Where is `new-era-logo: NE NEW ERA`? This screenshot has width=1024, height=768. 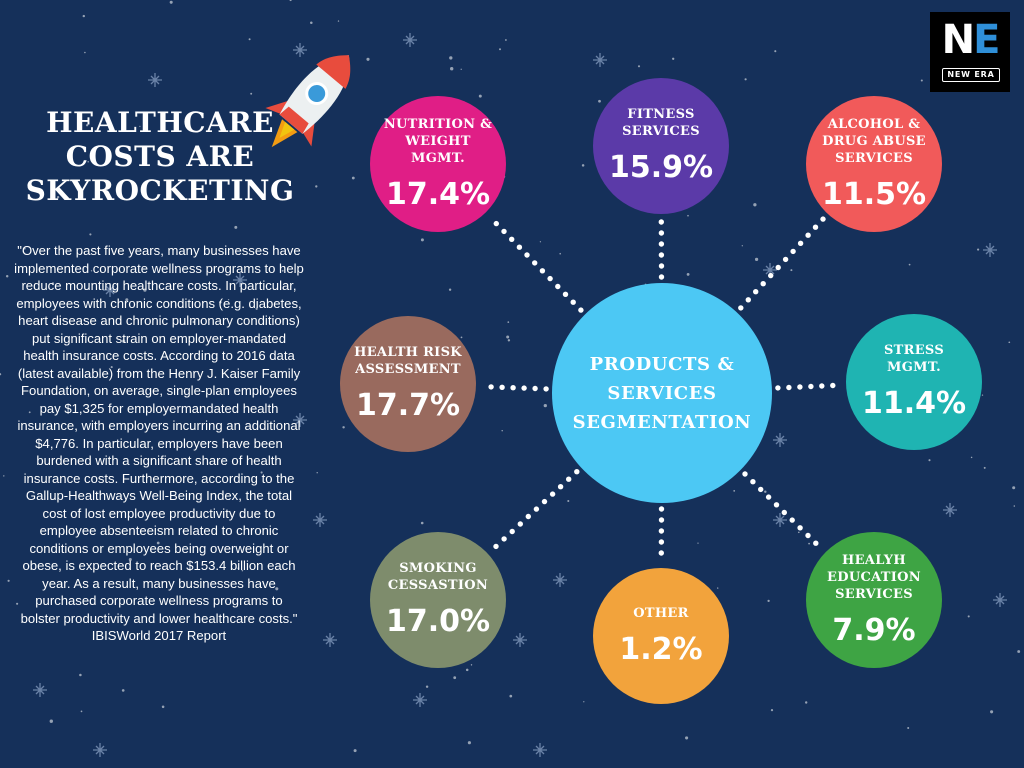 new-era-logo: NE NEW ERA is located at coordinates (970, 52).